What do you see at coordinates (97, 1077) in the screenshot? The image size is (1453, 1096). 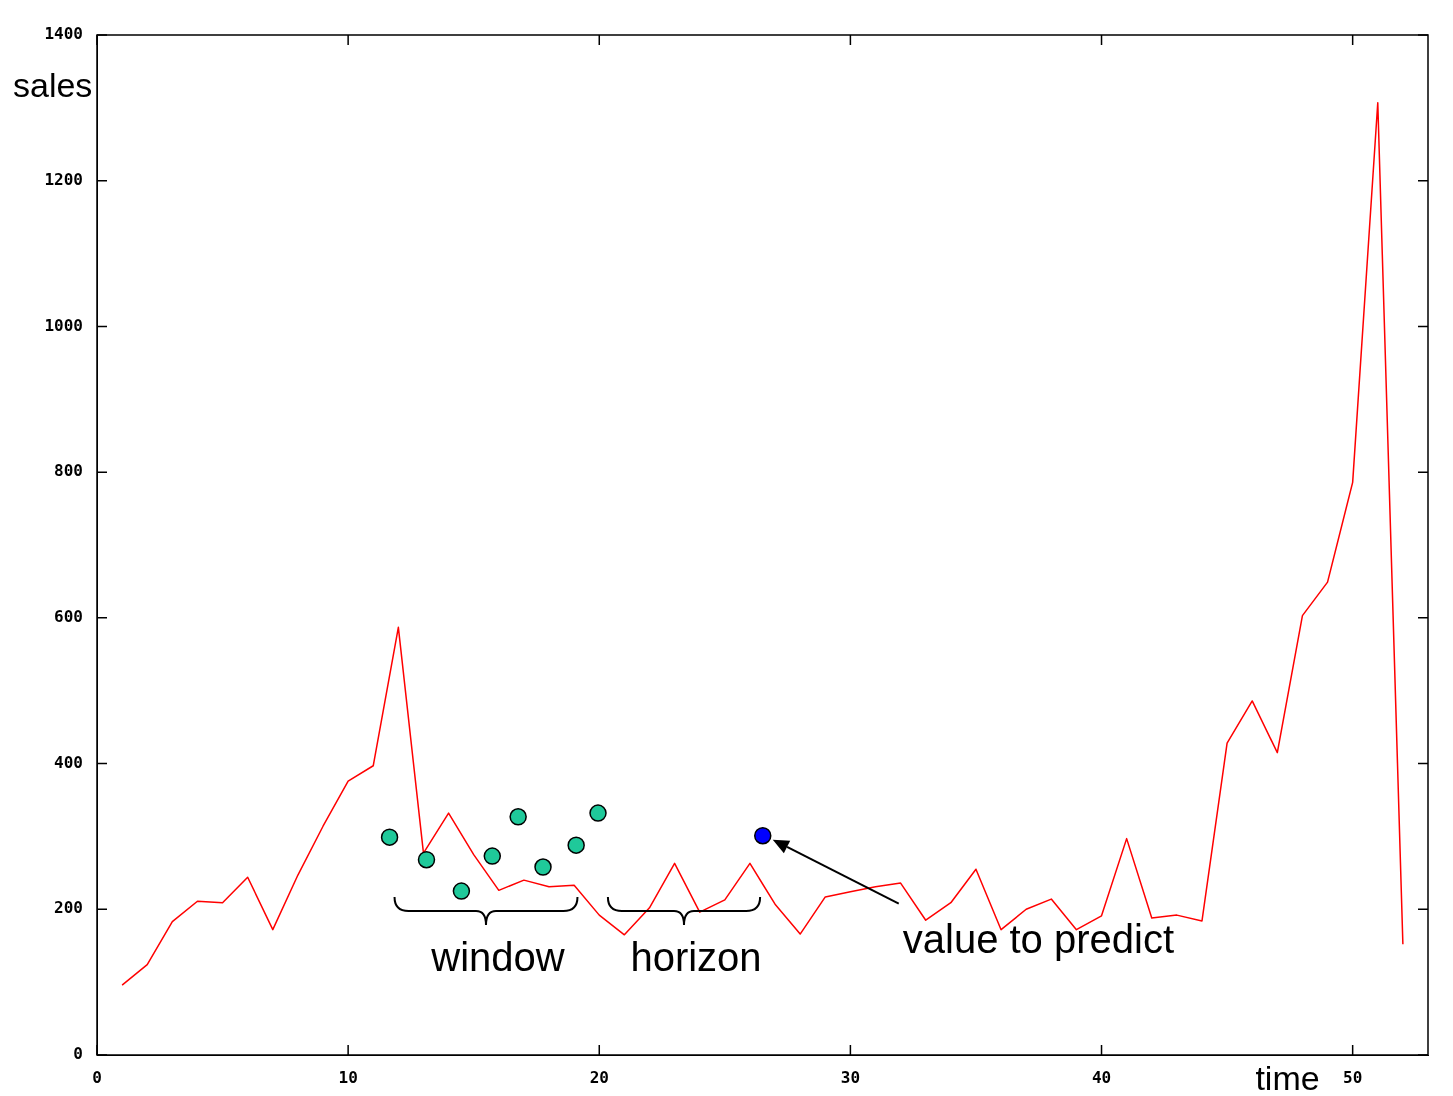 I see `x-tick-label: 0` at bounding box center [97, 1077].